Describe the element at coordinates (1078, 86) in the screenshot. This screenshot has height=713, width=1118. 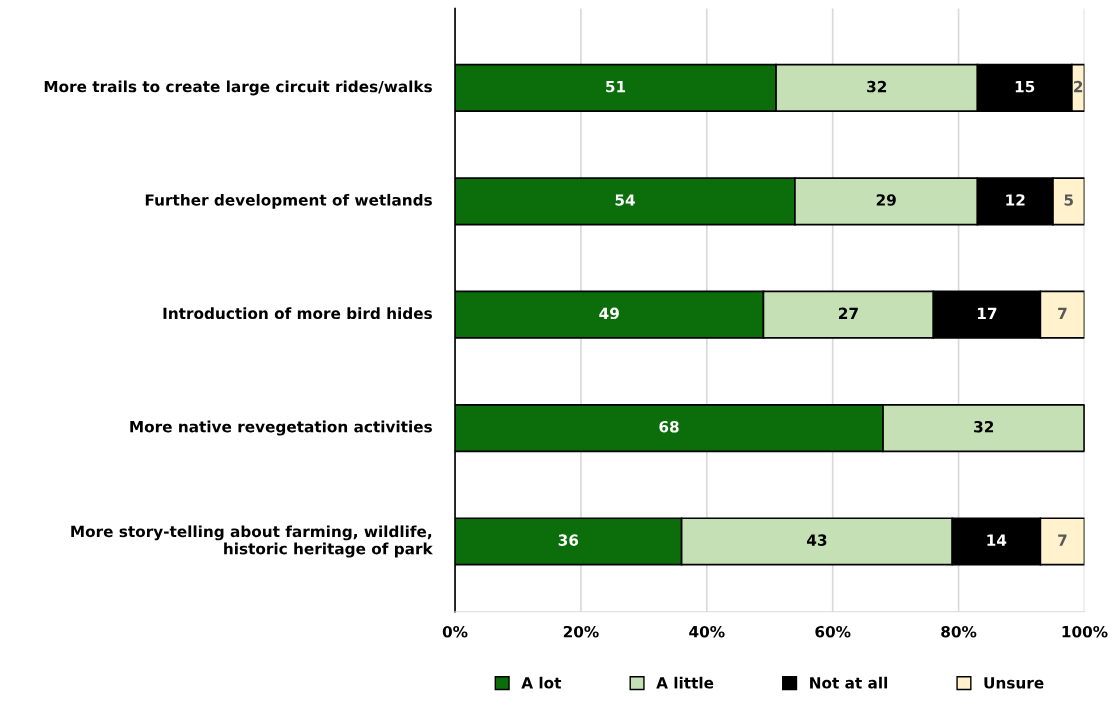
I see `data-label: 2` at that location.